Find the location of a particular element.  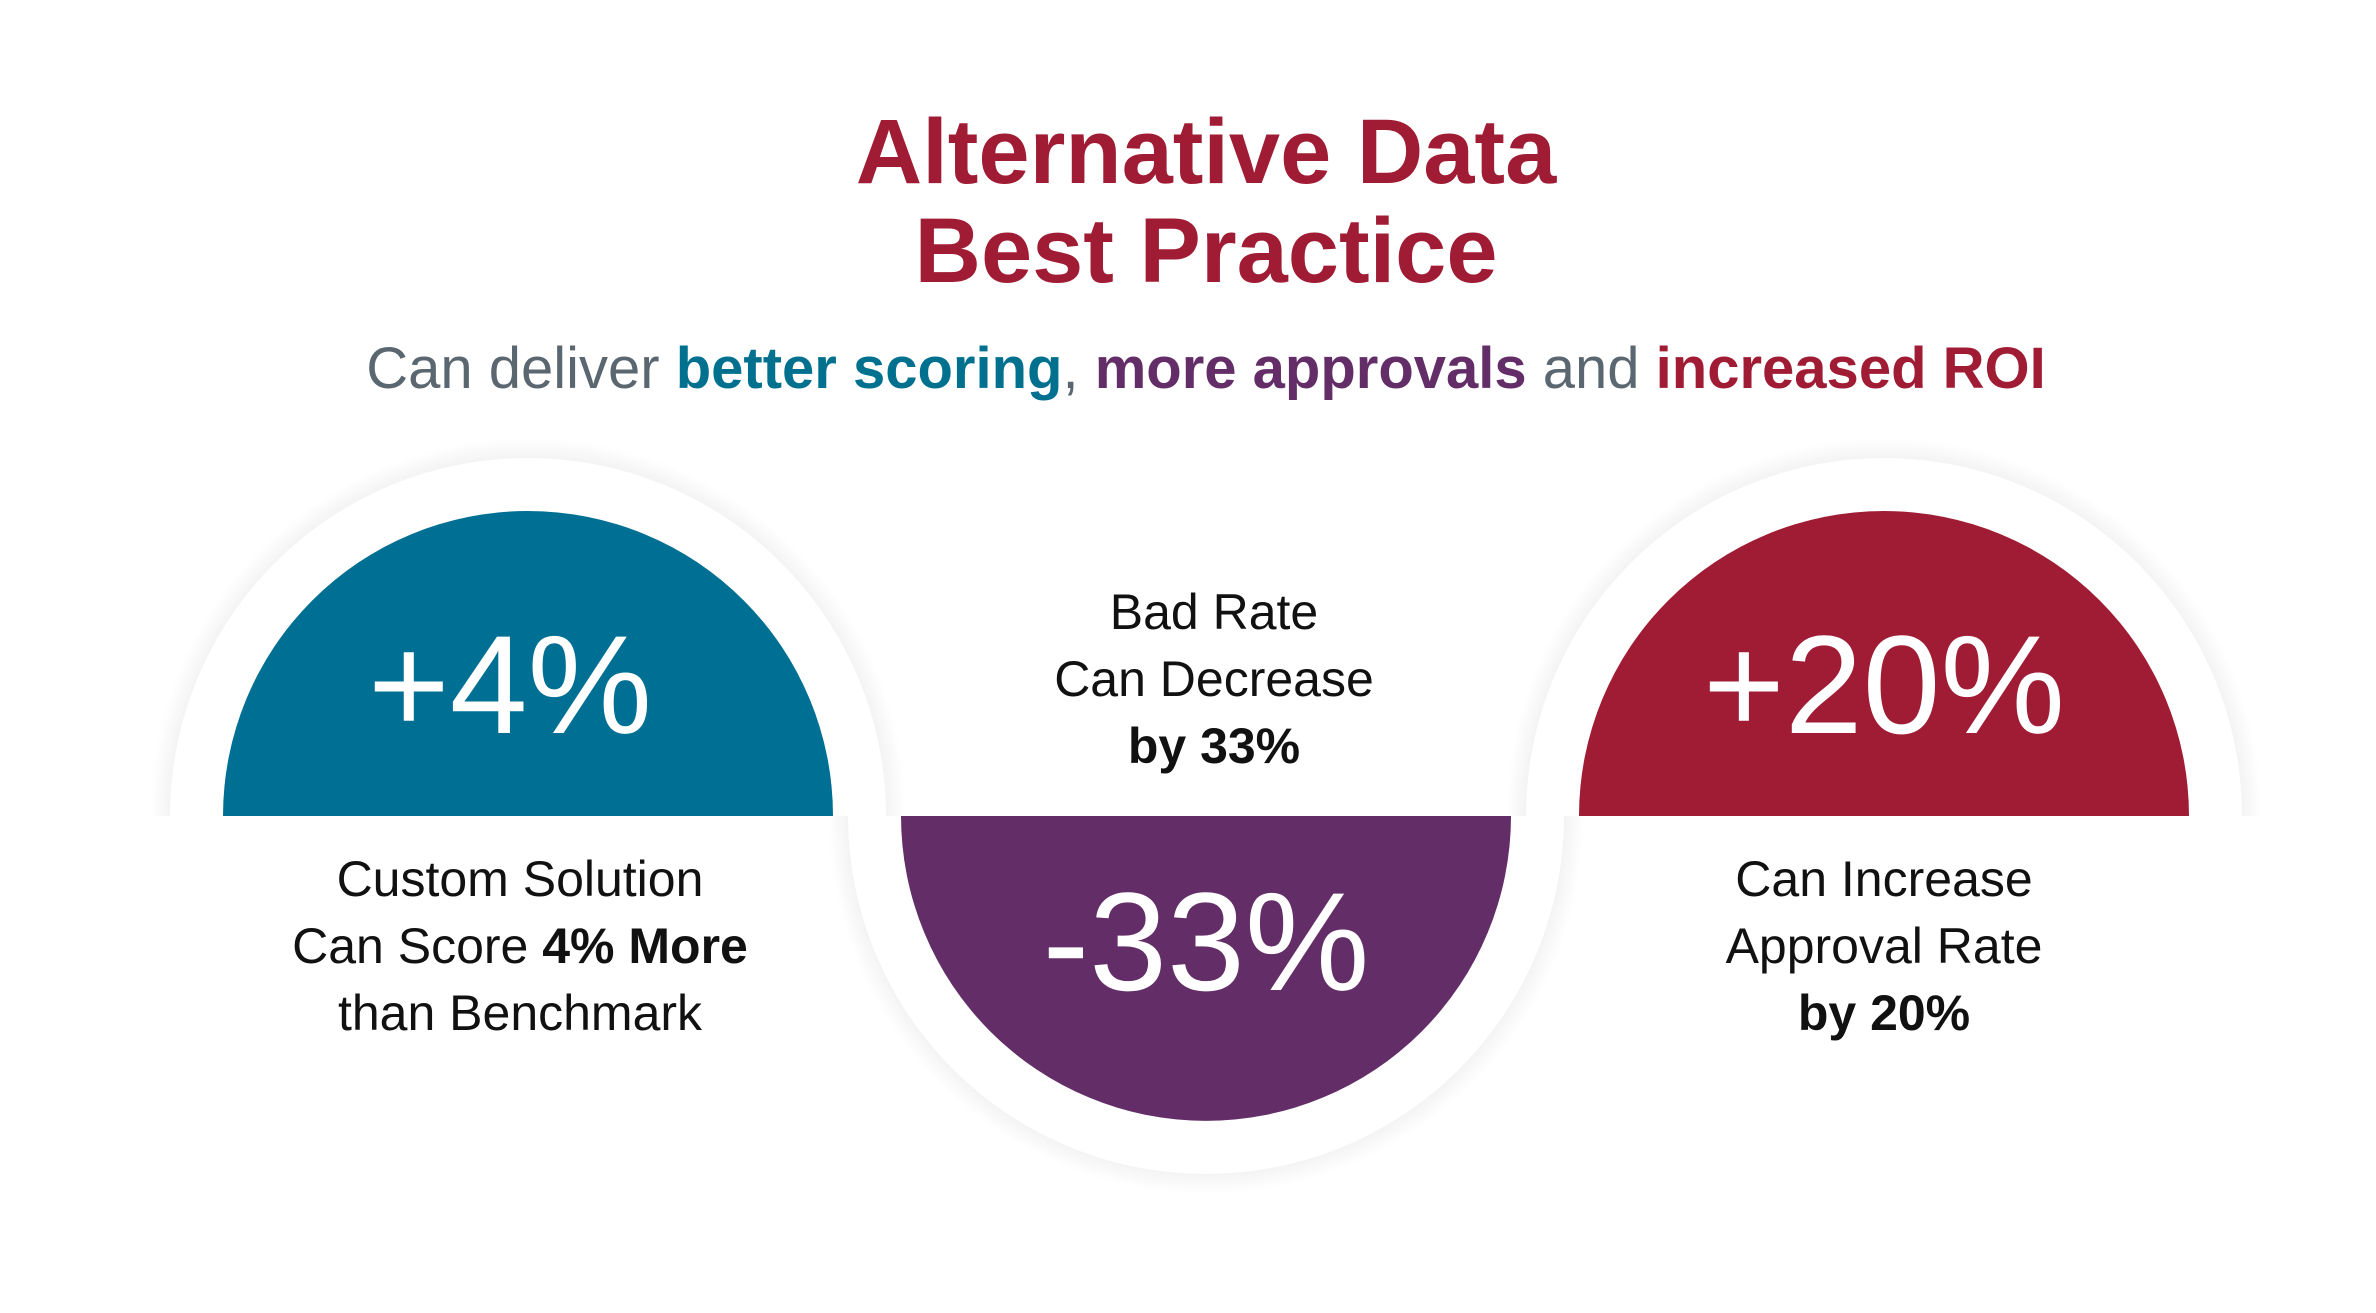

subtitle-part: Can deliver is located at coordinates (520, 368).